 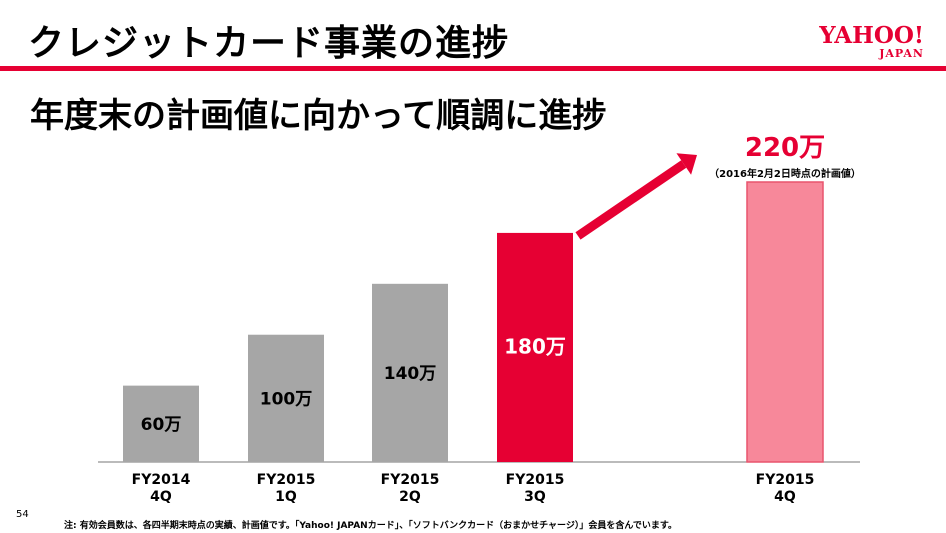 What do you see at coordinates (535, 497) in the screenshot?
I see `x-tick-label: 3Q` at bounding box center [535, 497].